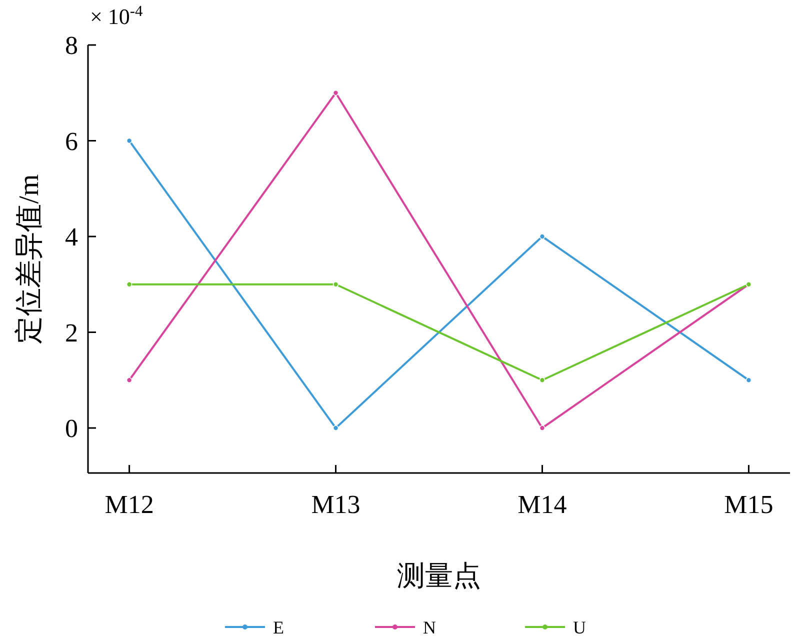 The height and width of the screenshot is (638, 800). I want to click on x-tick-label: M12, so click(129, 504).